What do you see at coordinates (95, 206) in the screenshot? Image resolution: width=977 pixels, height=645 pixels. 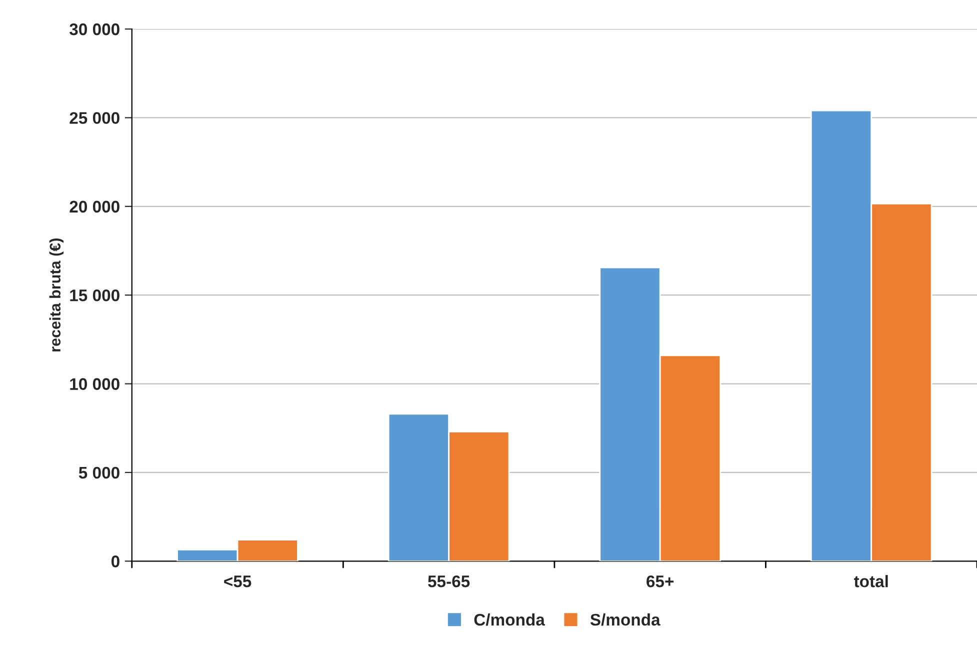 I see `y-tick-label: 20 000` at bounding box center [95, 206].